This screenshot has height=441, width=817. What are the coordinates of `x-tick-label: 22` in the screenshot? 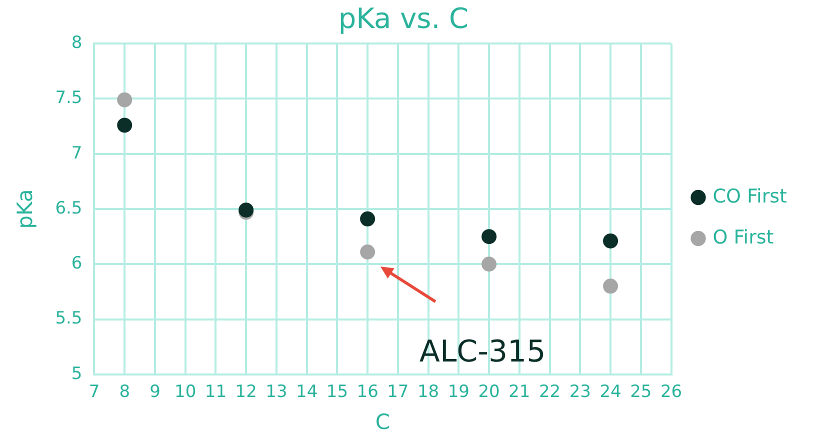 It's located at (549, 392).